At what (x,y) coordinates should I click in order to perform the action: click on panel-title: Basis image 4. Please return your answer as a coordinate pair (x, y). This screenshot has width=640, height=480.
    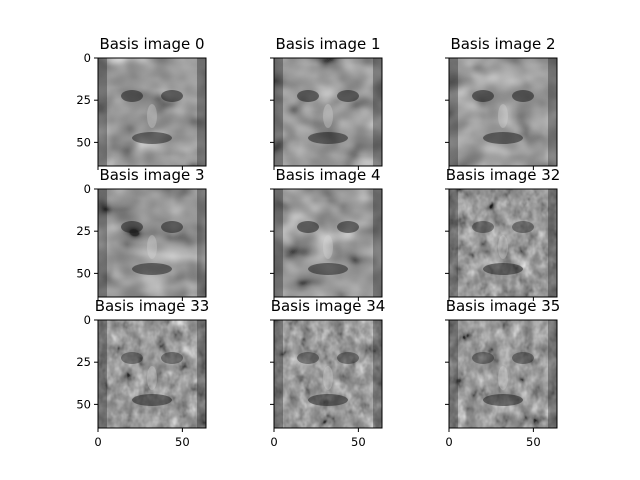
    Looking at the image, I should click on (327, 175).